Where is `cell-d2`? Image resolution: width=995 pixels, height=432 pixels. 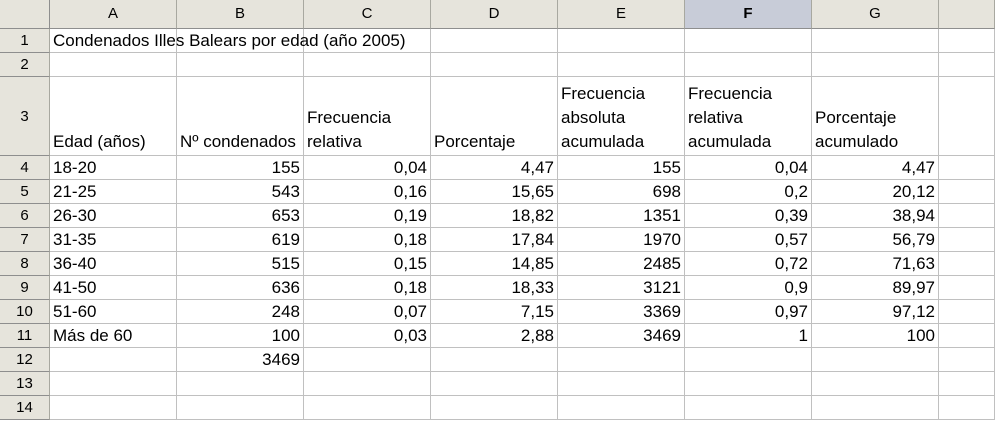
cell-d2 is located at coordinates (494, 65).